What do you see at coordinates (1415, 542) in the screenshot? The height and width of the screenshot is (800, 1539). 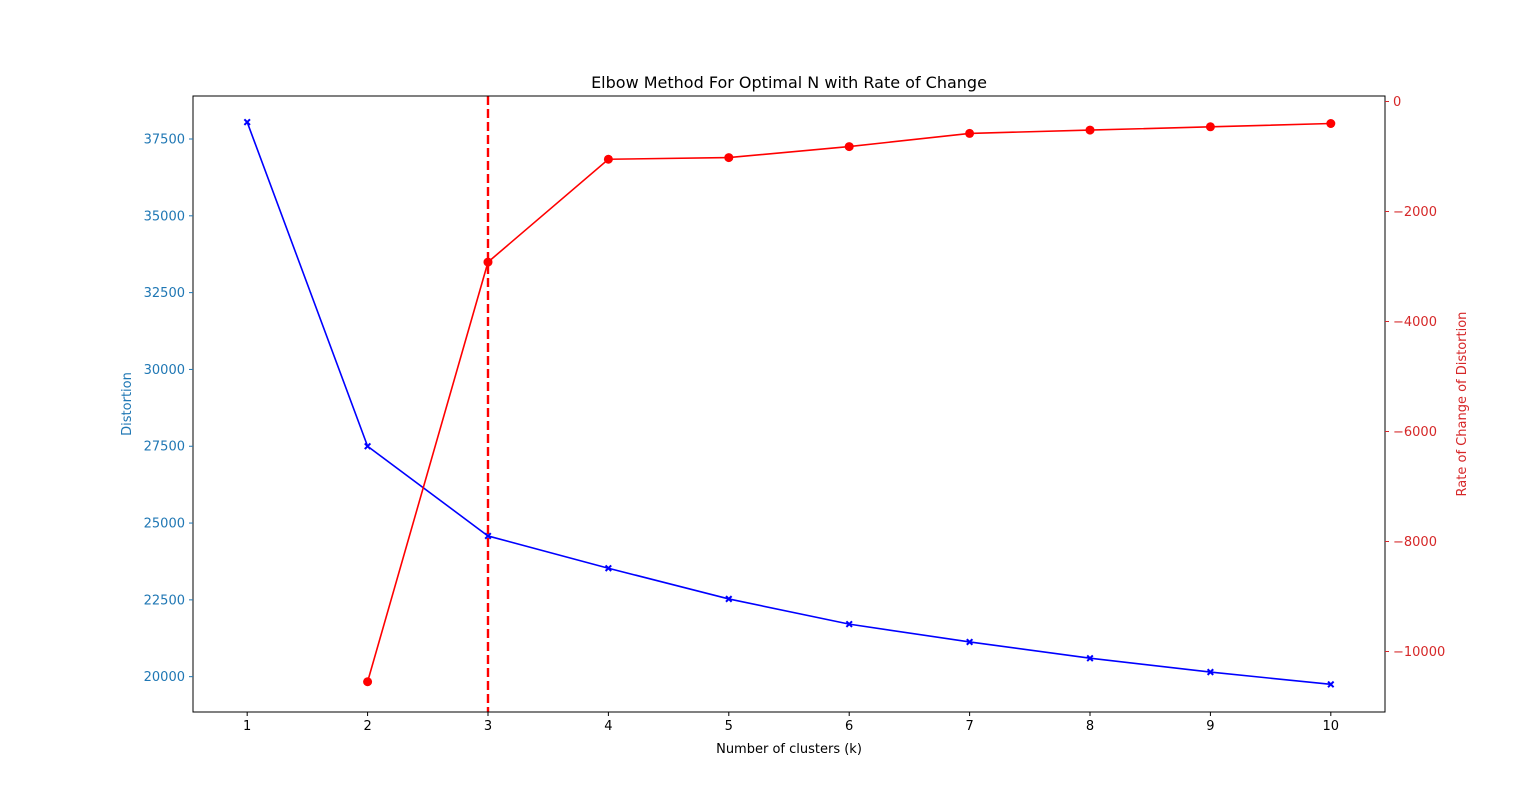 I see `y-right-tick-label: −8000` at bounding box center [1415, 542].